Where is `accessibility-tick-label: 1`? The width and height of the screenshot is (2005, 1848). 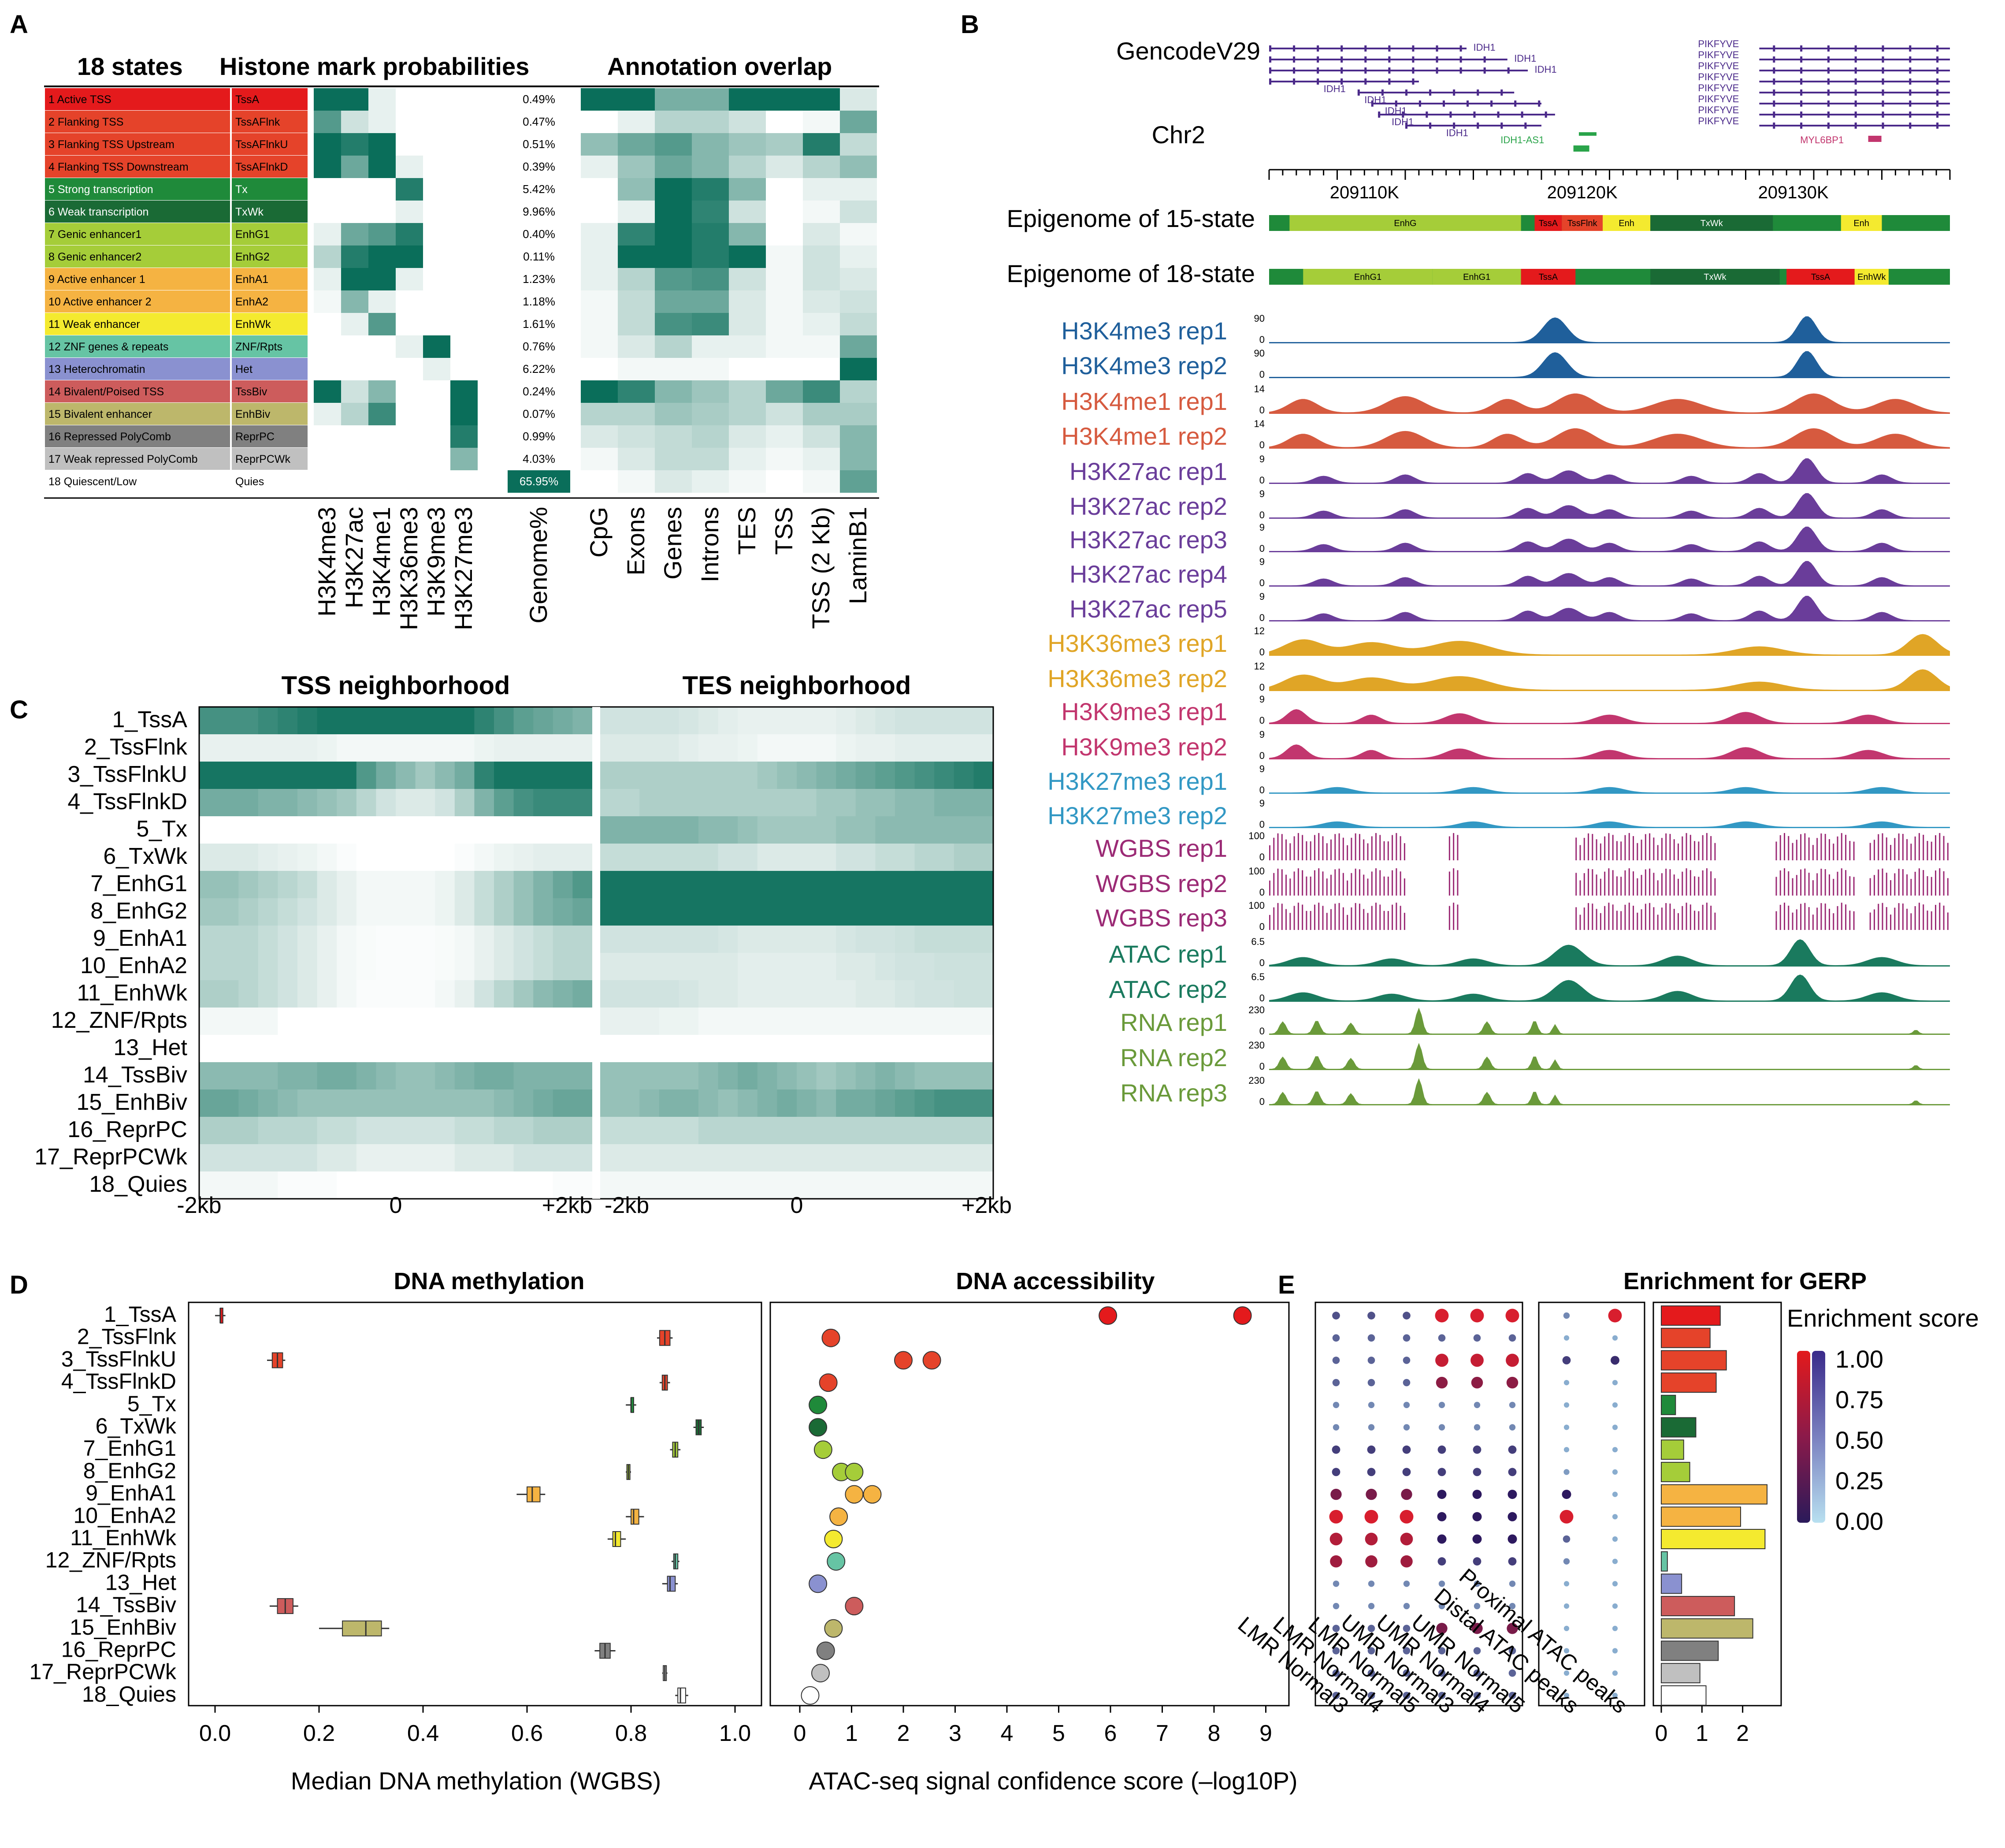
accessibility-tick-label: 1 is located at coordinates (851, 1733).